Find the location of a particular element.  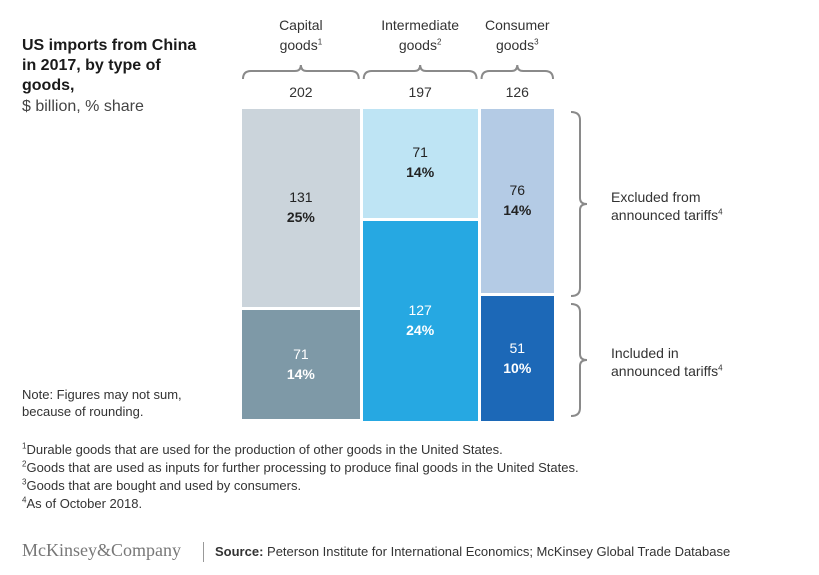

segment-value: 76 is located at coordinates (517, 189).